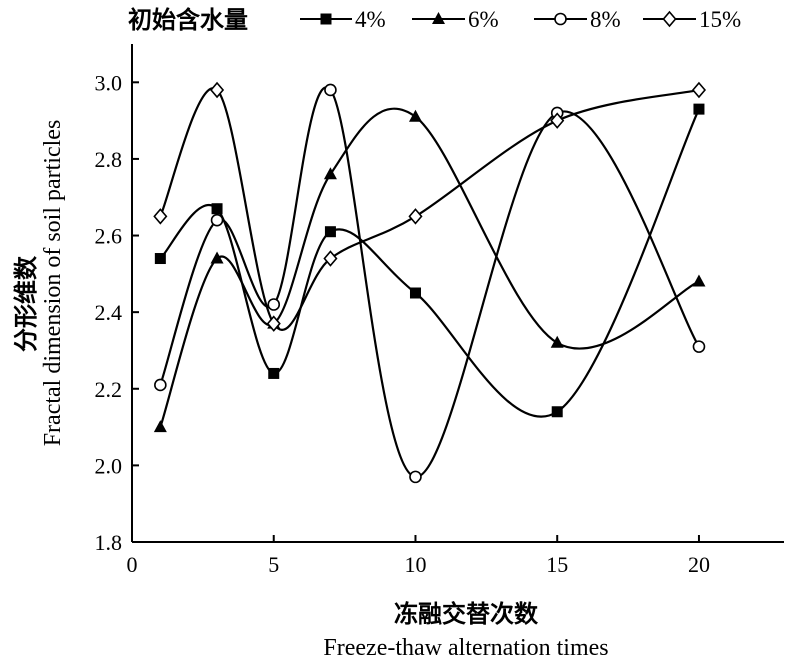  Describe the element at coordinates (109, 159) in the screenshot. I see `y-tick-label: 2.8` at that location.